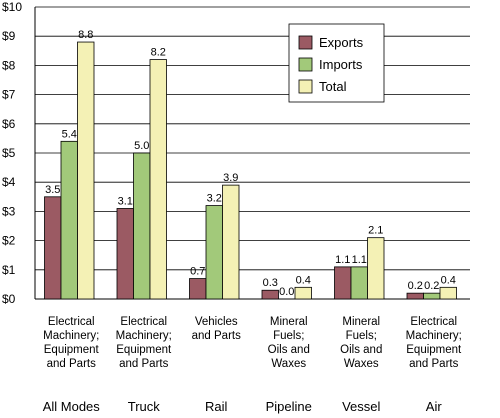  What do you see at coordinates (9, 65) in the screenshot?
I see `y-tick-label: $8` at bounding box center [9, 65].